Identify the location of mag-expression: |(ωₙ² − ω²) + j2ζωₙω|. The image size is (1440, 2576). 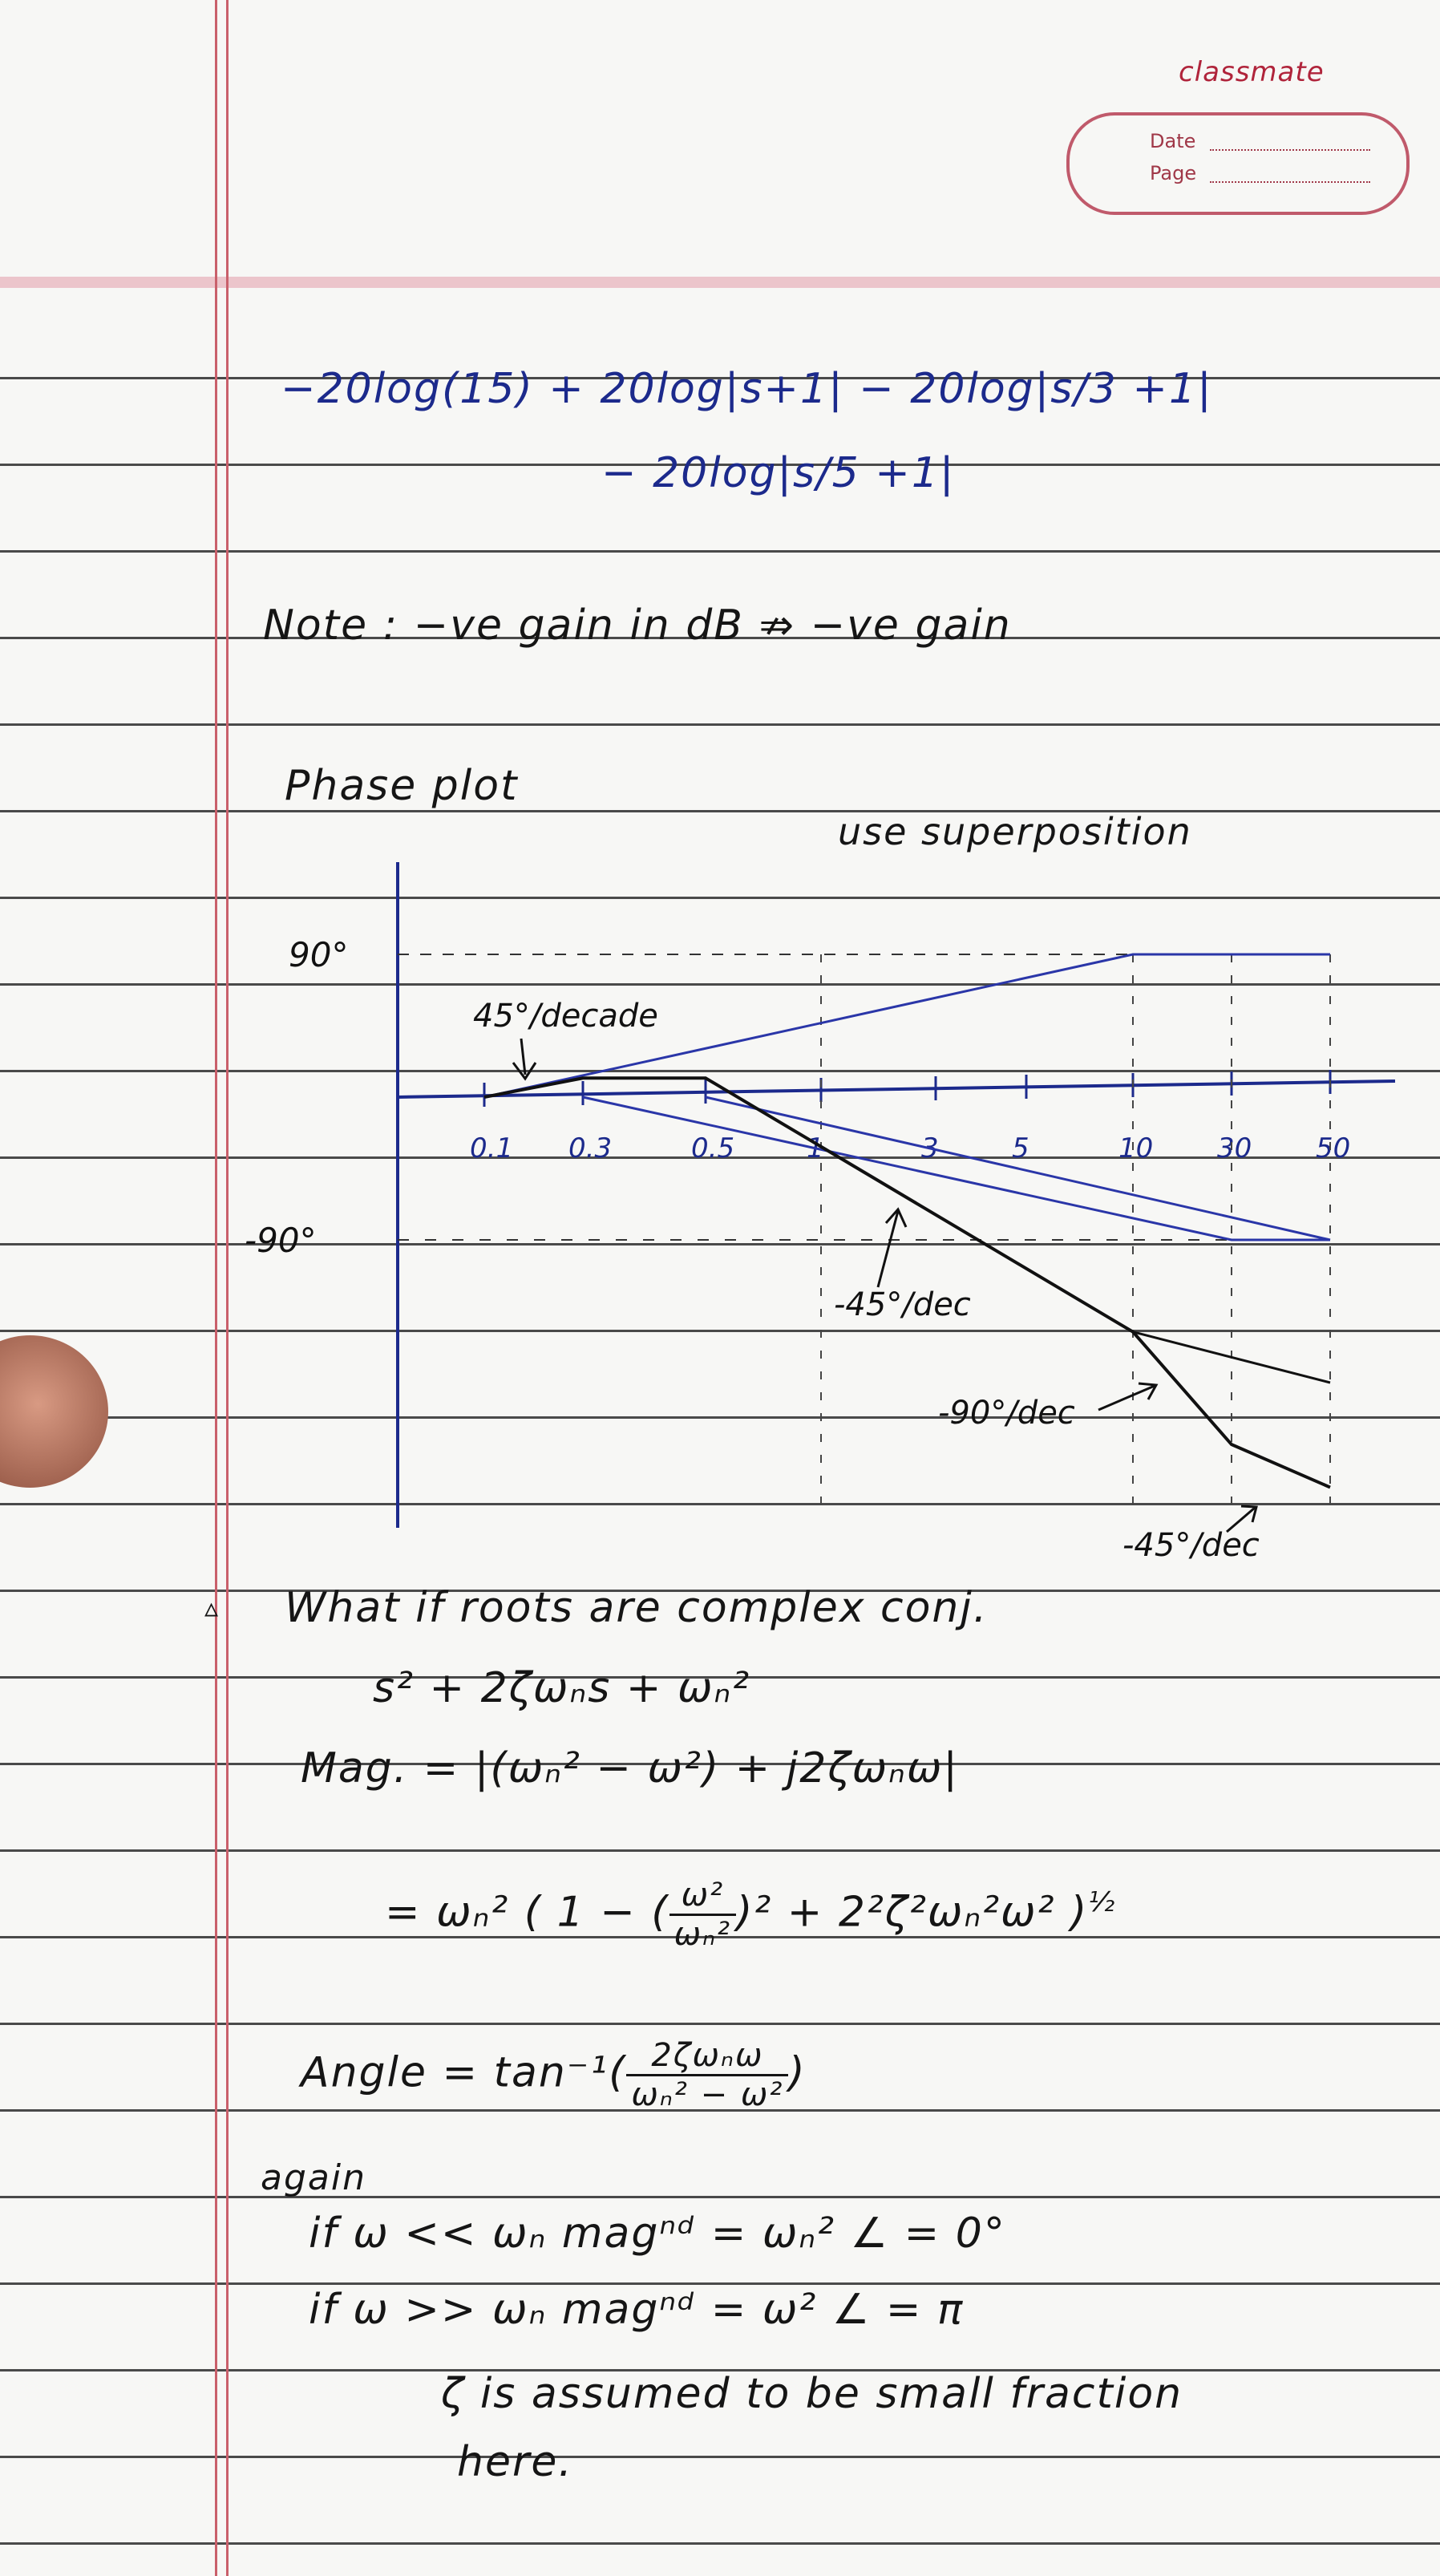
(716, 1768).